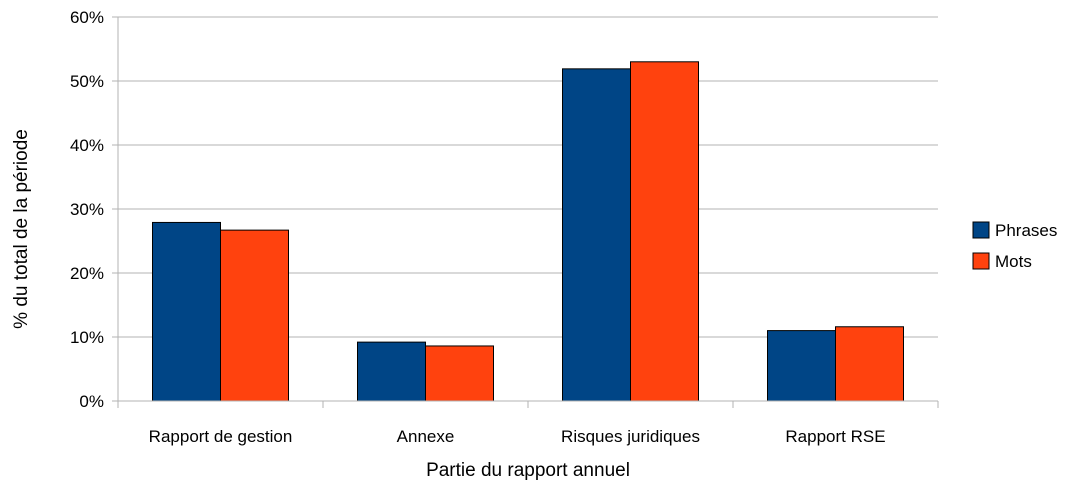  Describe the element at coordinates (87, 17) in the screenshot. I see `y-tick-label: 60%` at that location.